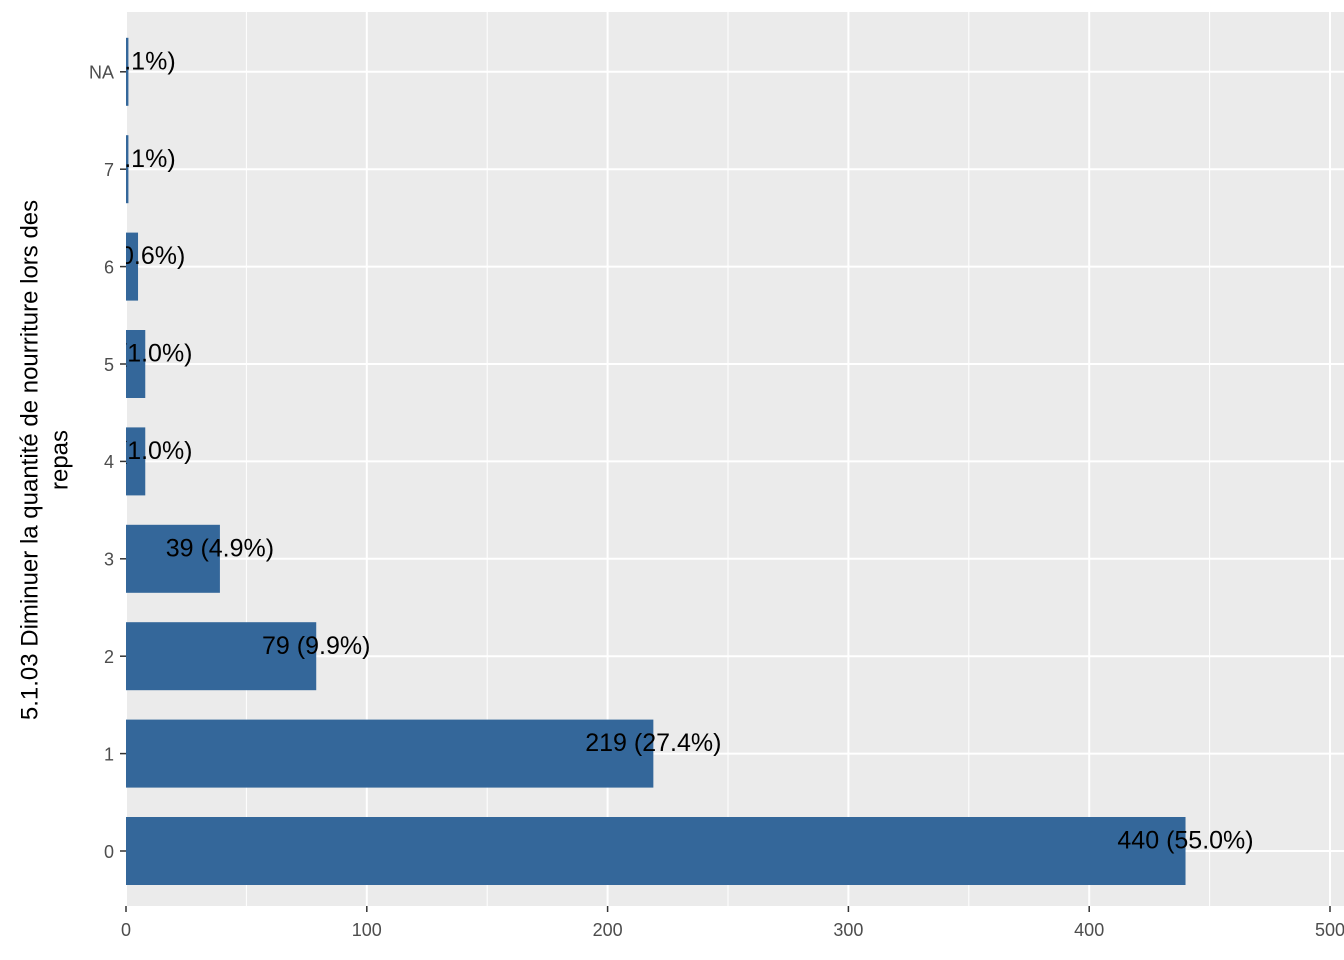 This screenshot has height=960, width=1344. Describe the element at coordinates (1329, 930) in the screenshot. I see `x-tick-label: 500` at that location.